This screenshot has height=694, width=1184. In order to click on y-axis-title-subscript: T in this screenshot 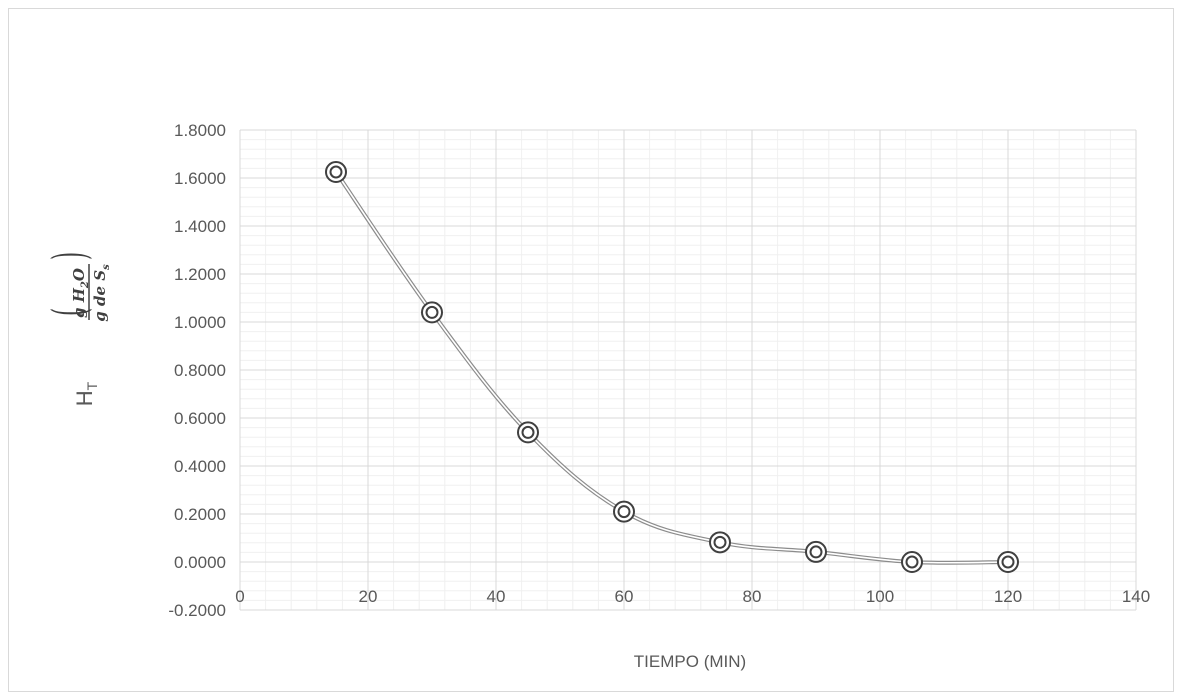, I will do `click(92, 385)`.